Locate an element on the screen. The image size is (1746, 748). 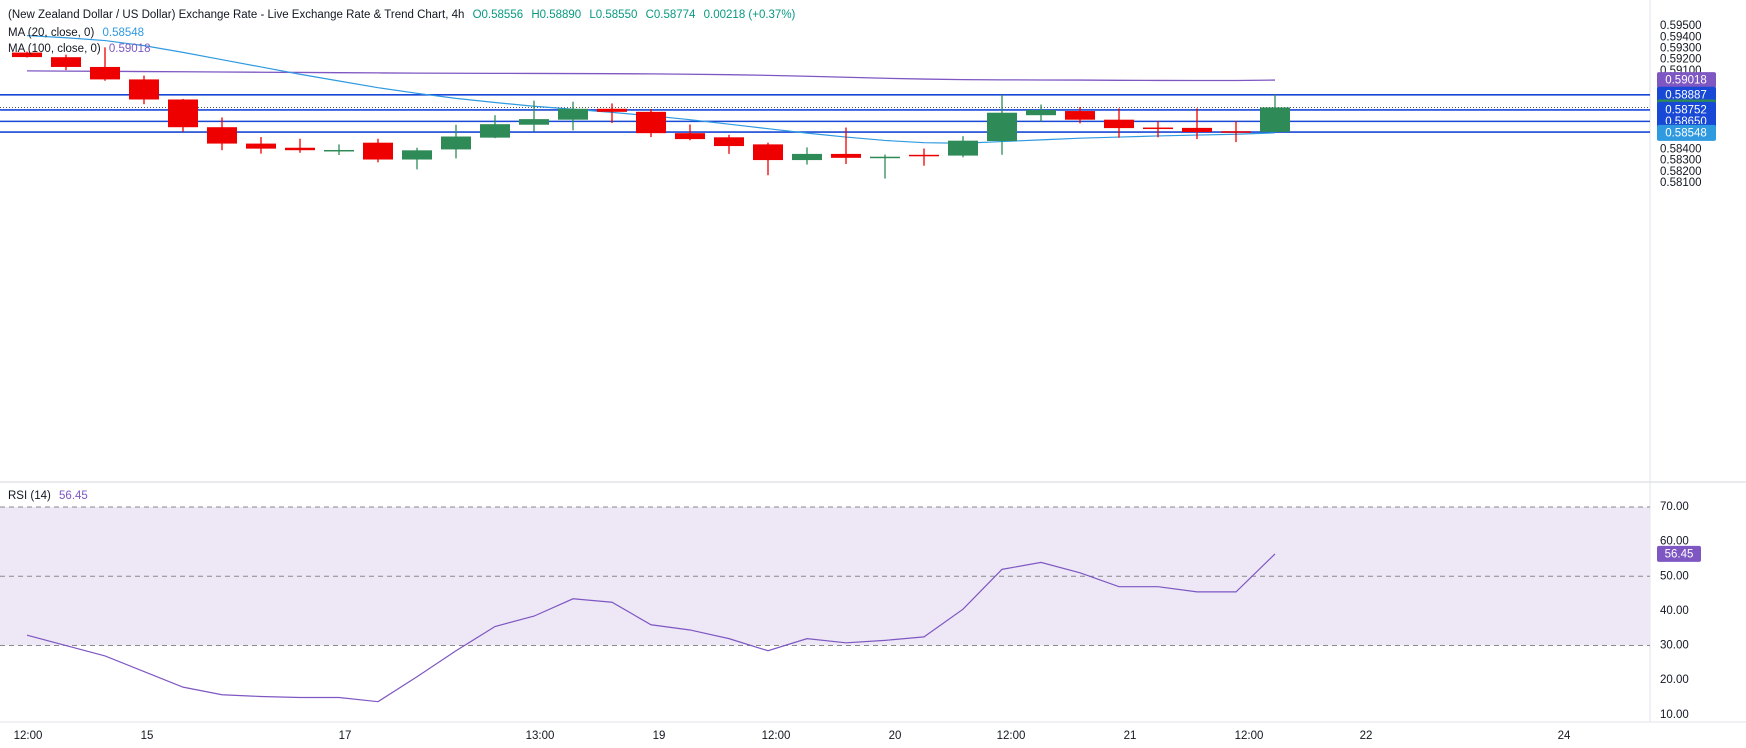
x-tick-label: 24 is located at coordinates (1564, 736).